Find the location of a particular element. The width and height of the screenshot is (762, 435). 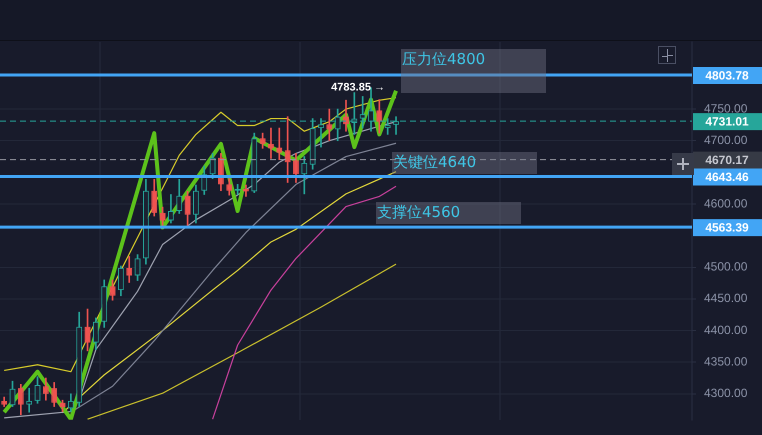

y-tick-label: 4700.00 is located at coordinates (726, 140).